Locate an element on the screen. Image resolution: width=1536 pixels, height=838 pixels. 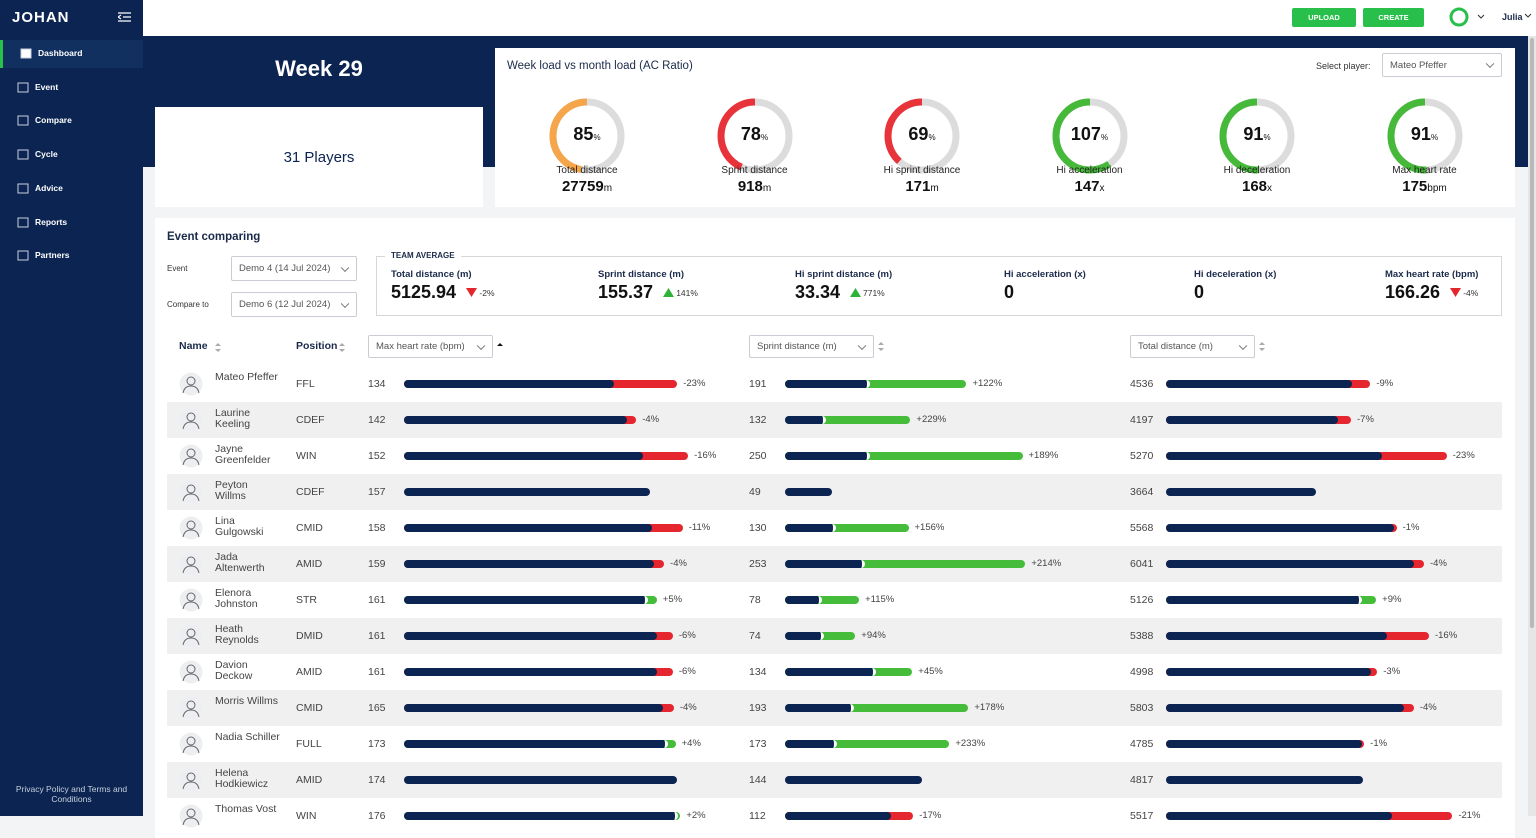
change-label: -23% is located at coordinates (694, 383).